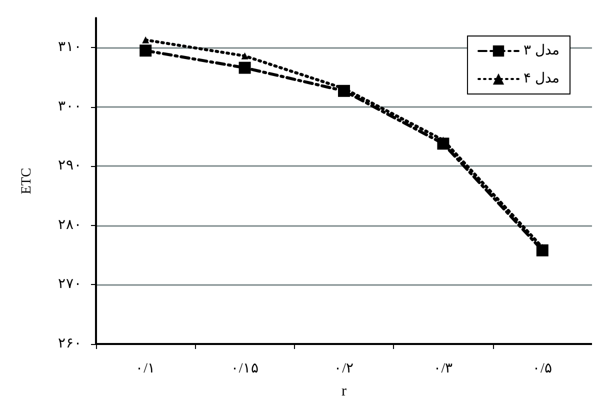 The width and height of the screenshot is (600, 412). What do you see at coordinates (344, 392) in the screenshot?
I see `x-axis-title: r` at bounding box center [344, 392].